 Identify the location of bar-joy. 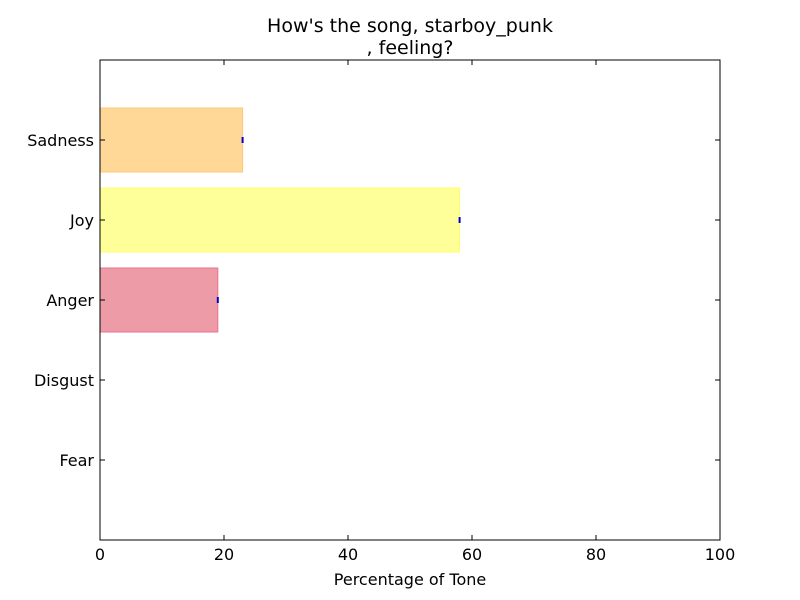
(280, 220).